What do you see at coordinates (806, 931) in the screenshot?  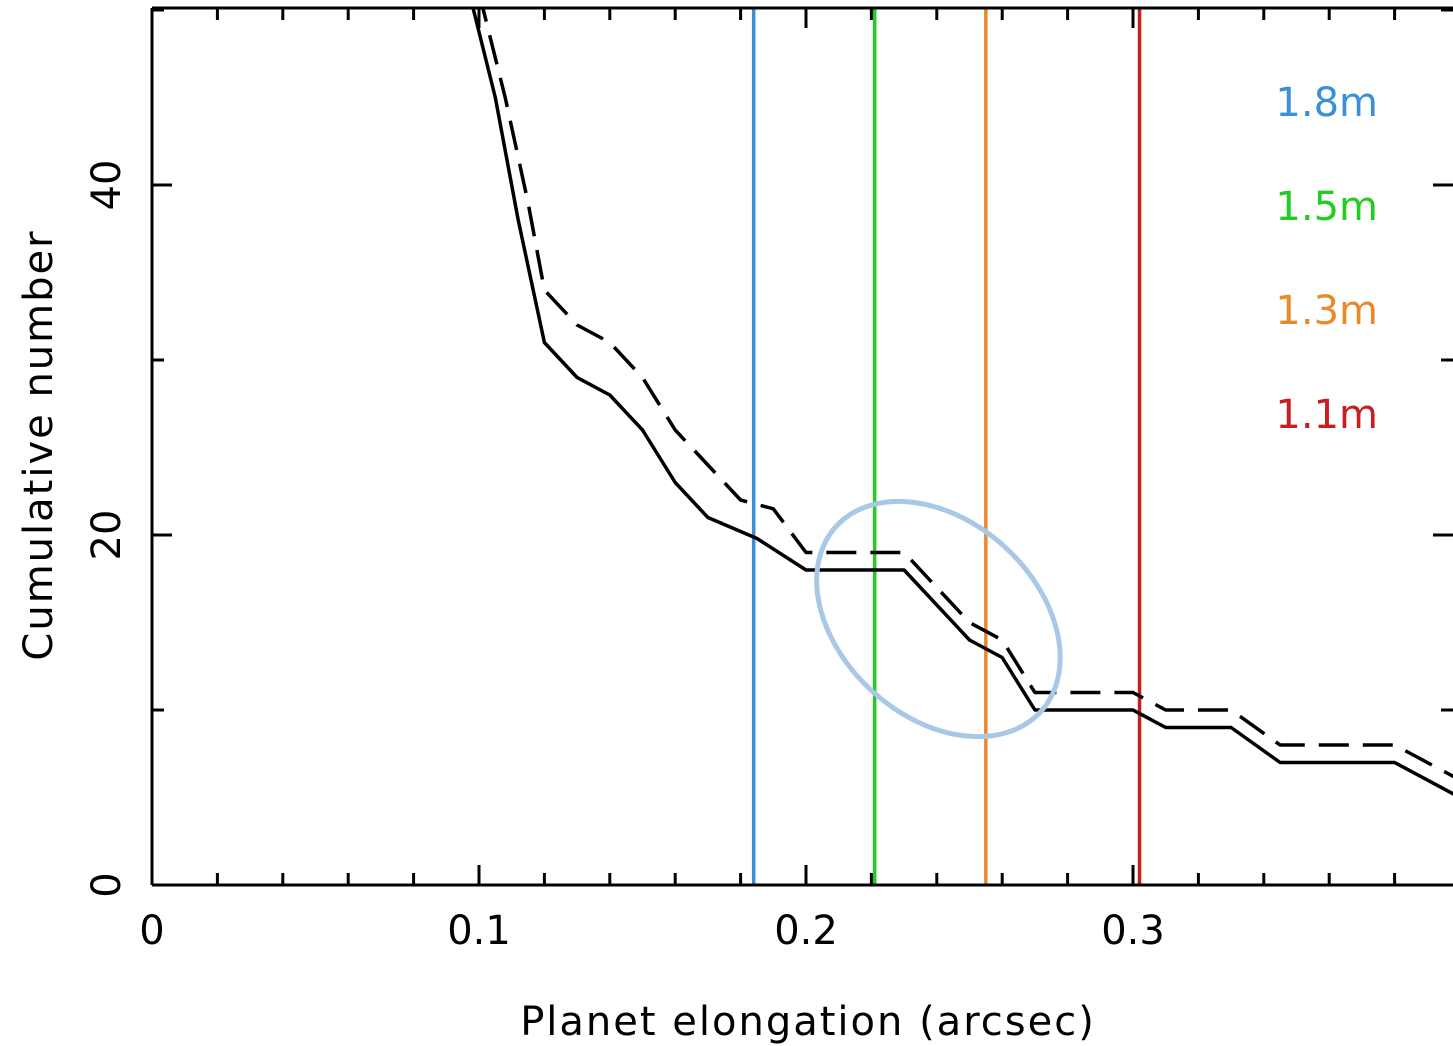 I see `x-tick-label: 0.2` at bounding box center [806, 931].